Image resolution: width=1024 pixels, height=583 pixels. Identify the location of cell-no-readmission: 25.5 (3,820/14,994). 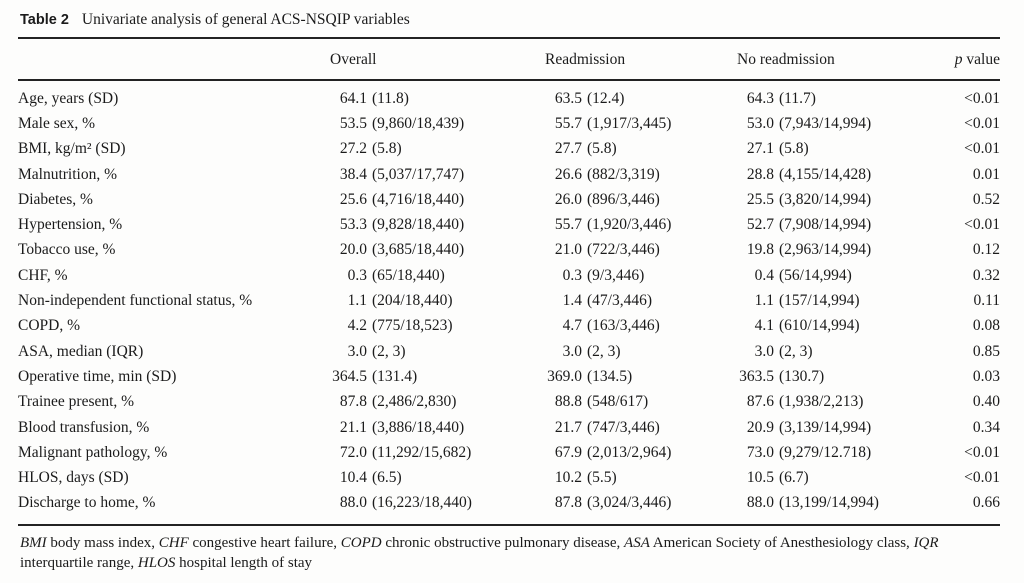
(836, 200).